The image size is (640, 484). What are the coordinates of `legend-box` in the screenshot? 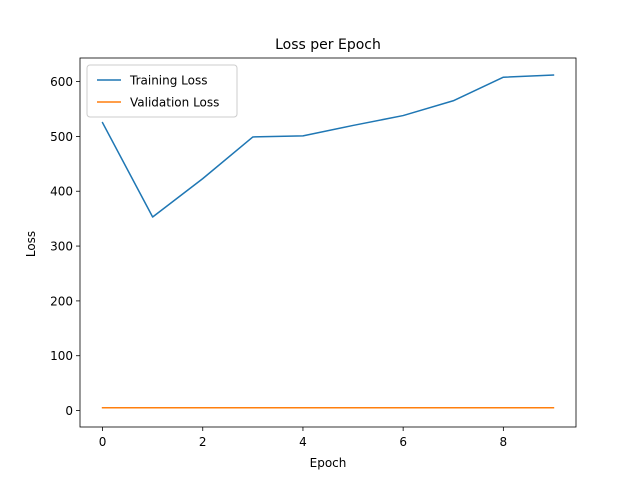 It's located at (162, 91).